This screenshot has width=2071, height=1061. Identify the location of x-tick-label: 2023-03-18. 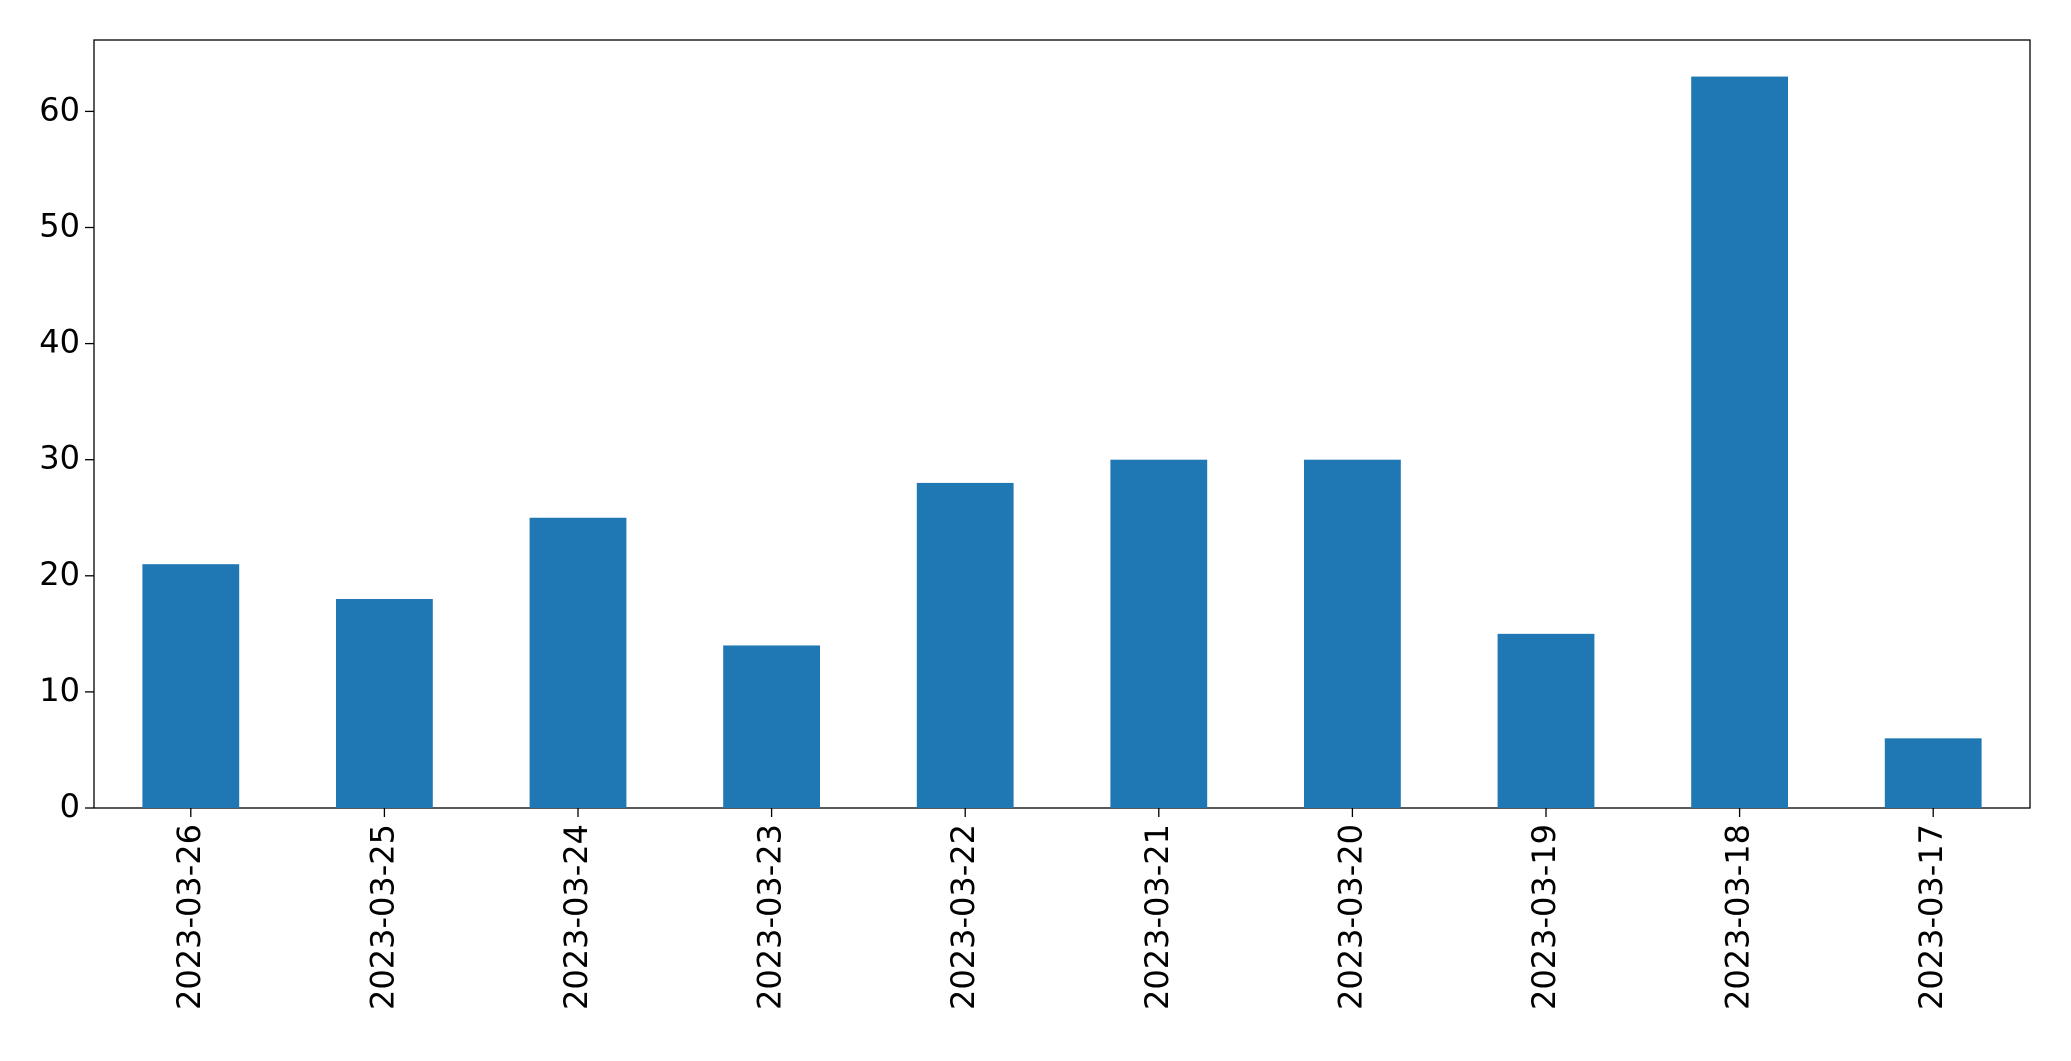
(1738, 917).